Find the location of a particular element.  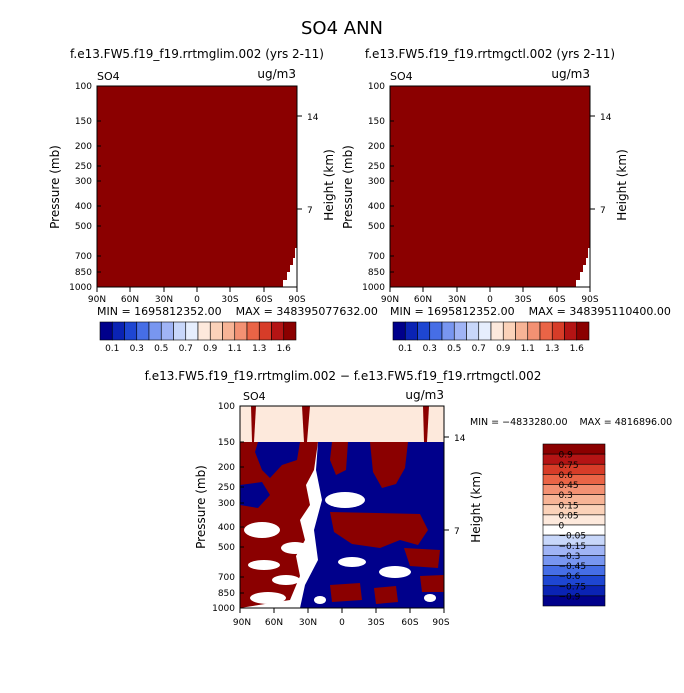

y-axis-title-right: Height (km) is located at coordinates (329, 184).